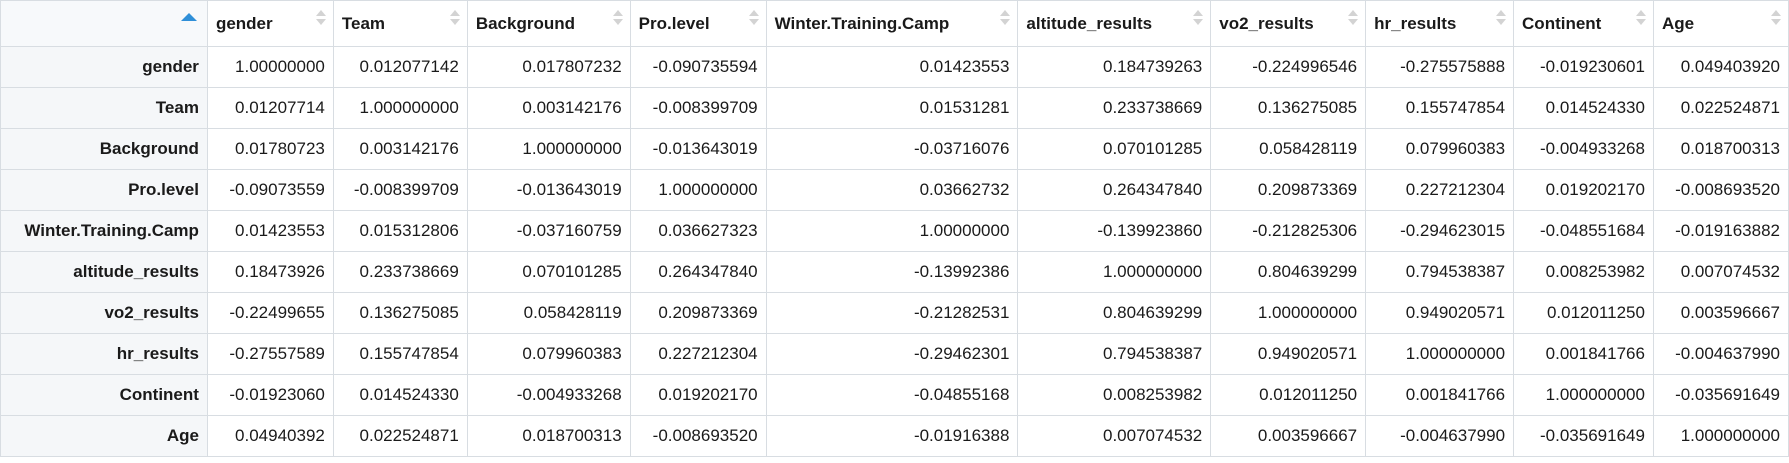 The height and width of the screenshot is (463, 1789). I want to click on table-cell: 0.01780723, so click(270, 149).